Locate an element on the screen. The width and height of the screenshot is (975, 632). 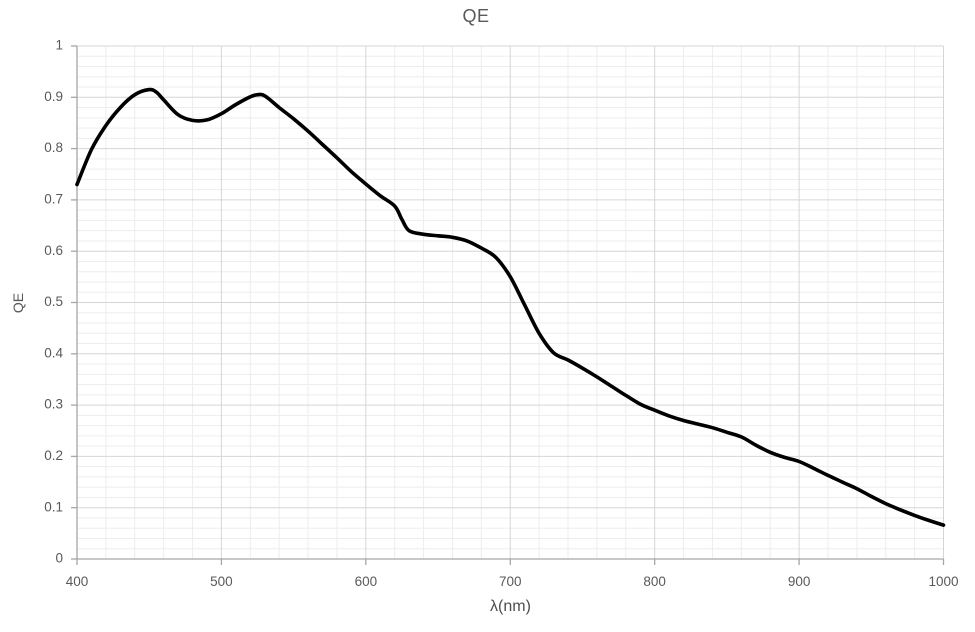
y-tick-label: 0.2 is located at coordinates (53, 455).